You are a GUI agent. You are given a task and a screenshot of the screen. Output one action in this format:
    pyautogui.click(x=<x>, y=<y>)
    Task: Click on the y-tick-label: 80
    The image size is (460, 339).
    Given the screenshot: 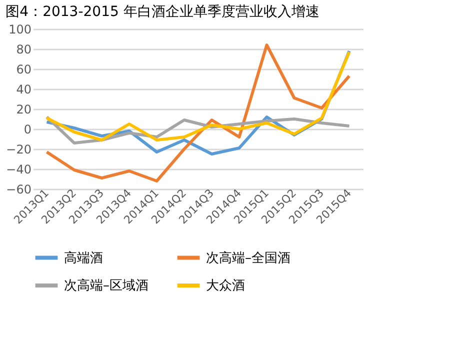 What is the action you would take?
    pyautogui.click(x=24, y=49)
    